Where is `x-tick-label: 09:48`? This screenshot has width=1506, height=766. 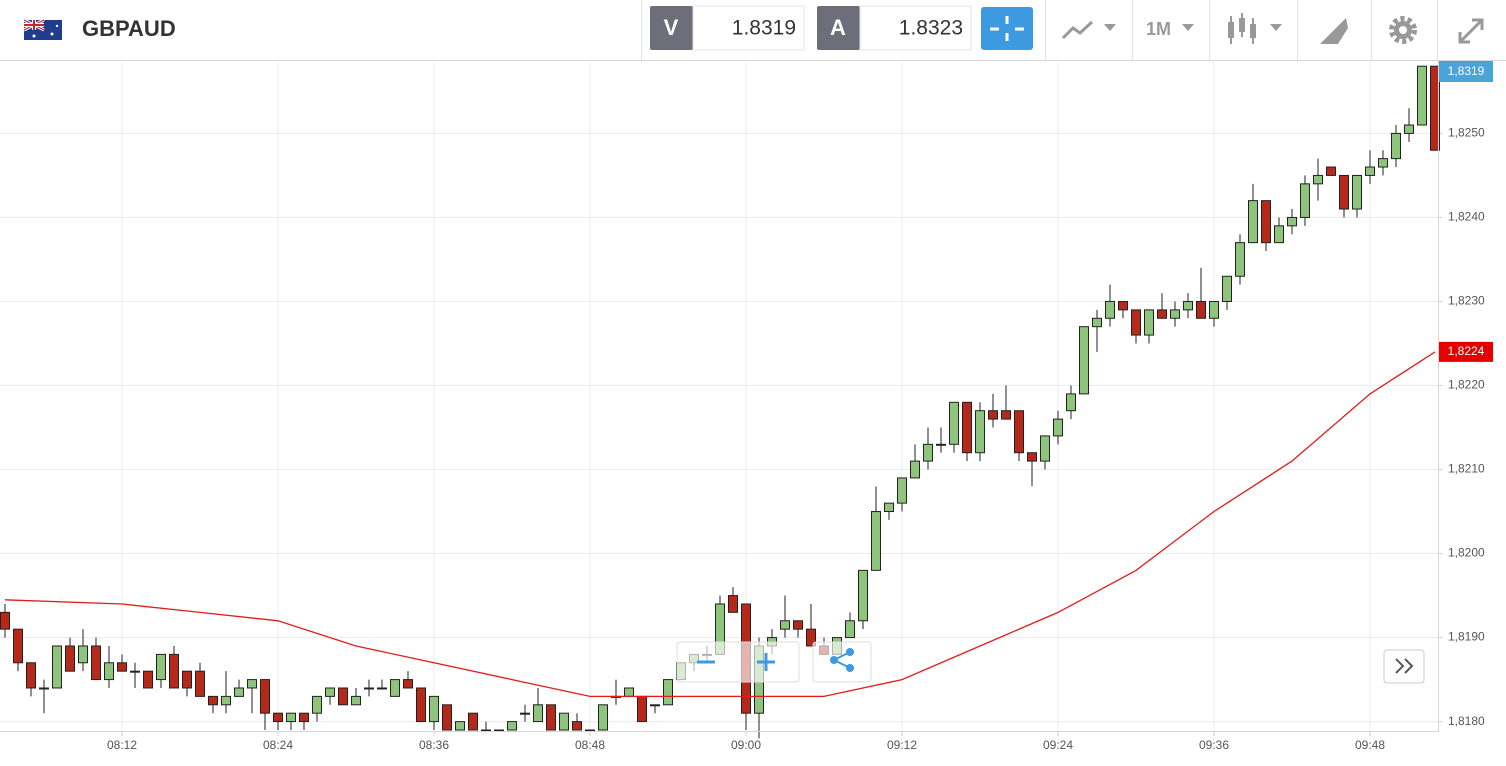
x-tick-label: 09:48 is located at coordinates (1370, 745).